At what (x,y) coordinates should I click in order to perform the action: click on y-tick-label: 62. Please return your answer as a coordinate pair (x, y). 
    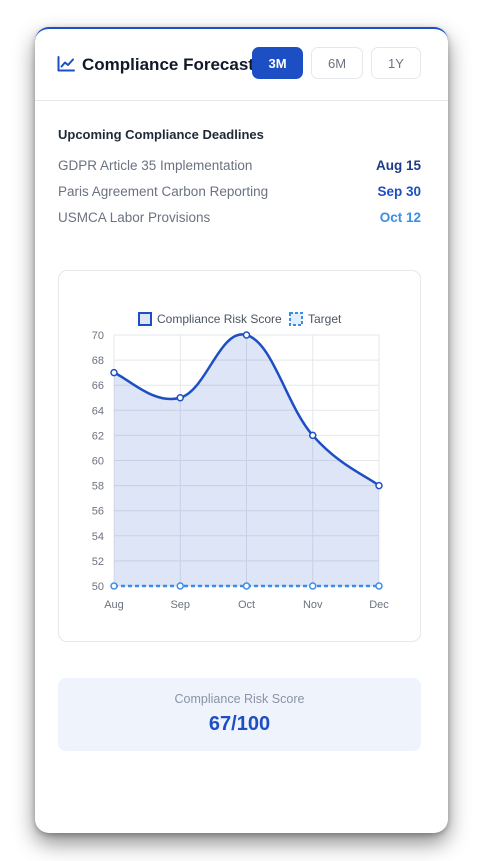
    Looking at the image, I should click on (98, 436).